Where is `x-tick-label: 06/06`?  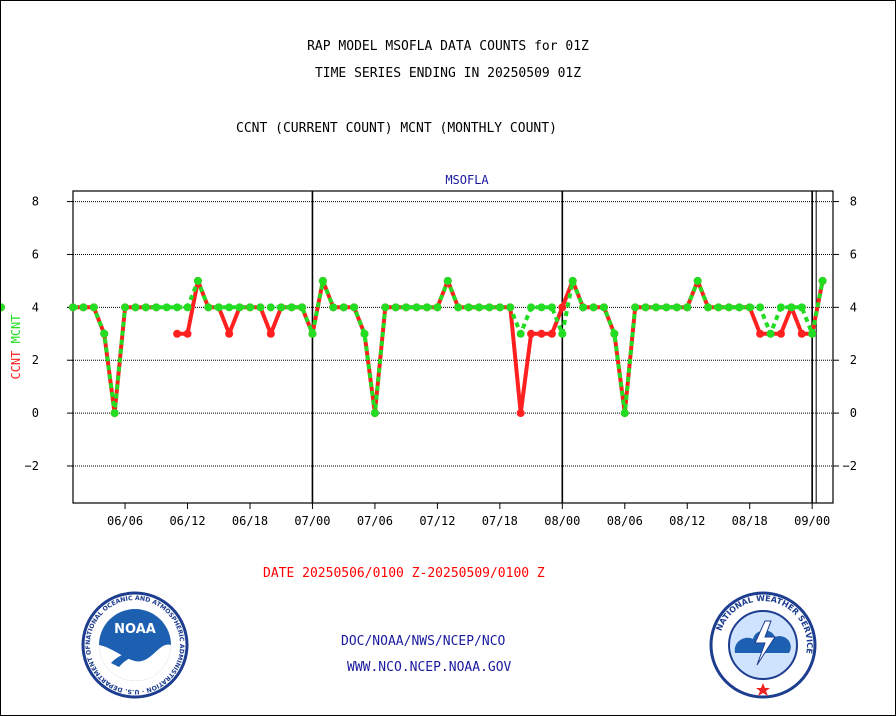 x-tick-label: 06/06 is located at coordinates (125, 521).